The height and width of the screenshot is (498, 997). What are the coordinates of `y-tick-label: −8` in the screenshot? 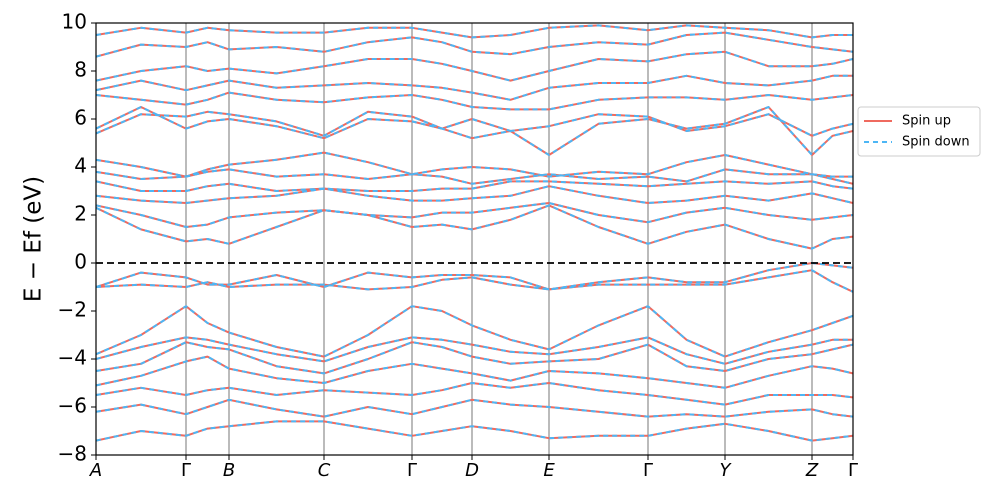 It's located at (72, 454).